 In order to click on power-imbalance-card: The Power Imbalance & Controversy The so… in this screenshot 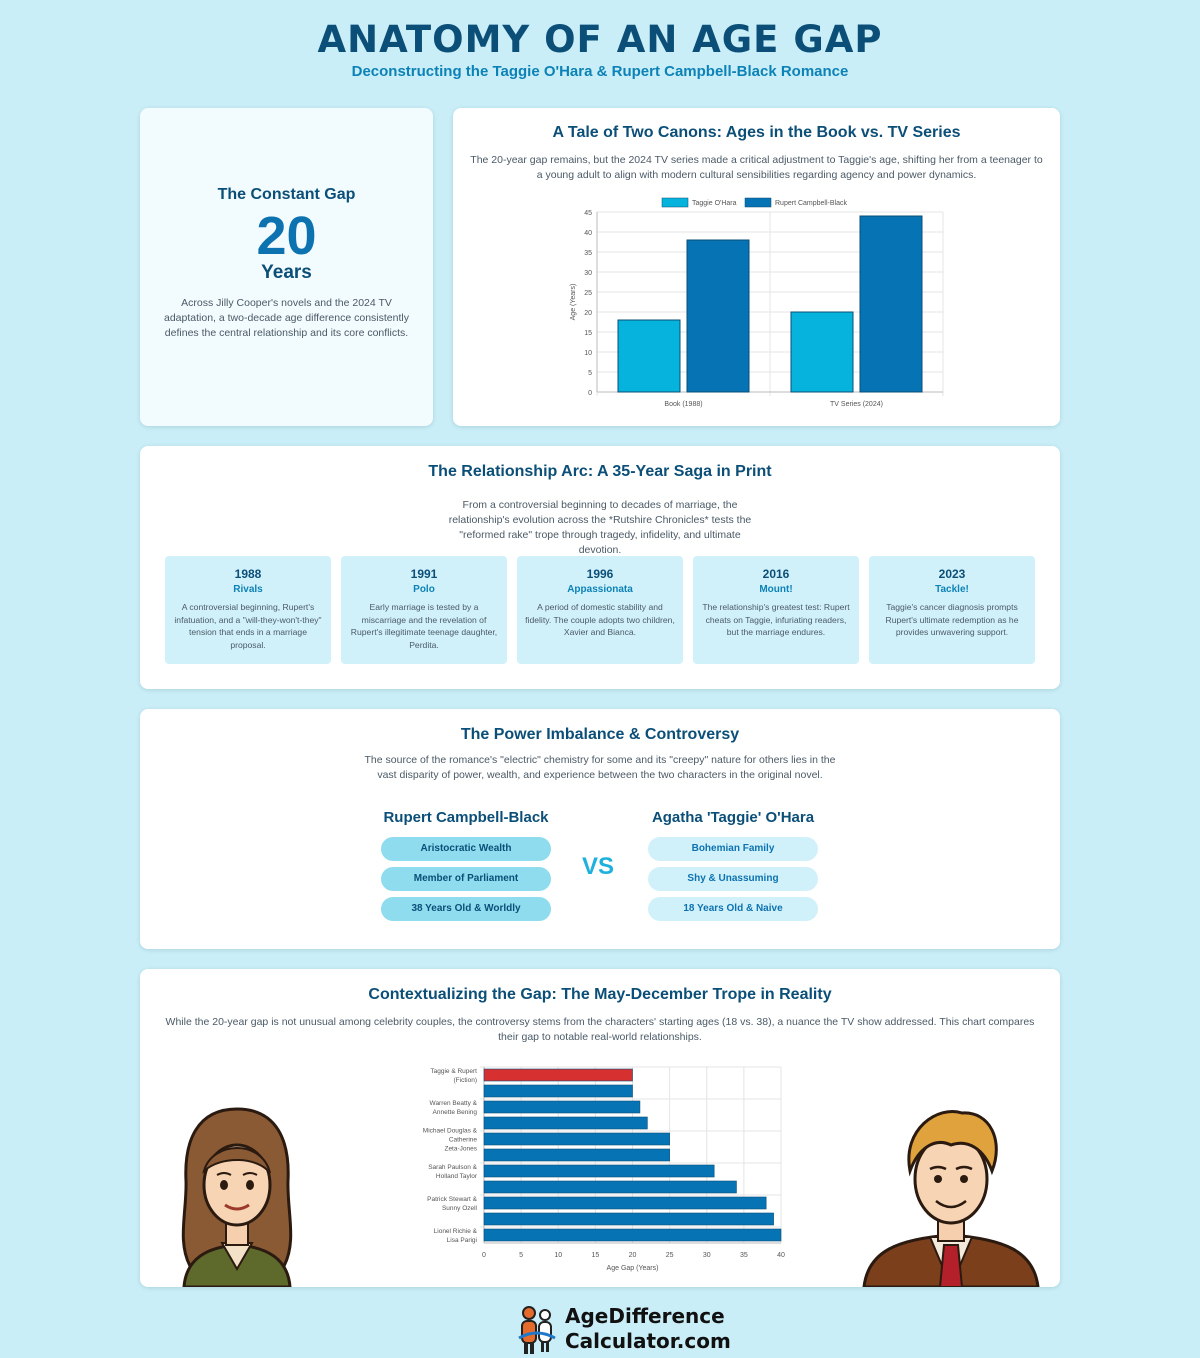, I will do `click(600, 829)`.